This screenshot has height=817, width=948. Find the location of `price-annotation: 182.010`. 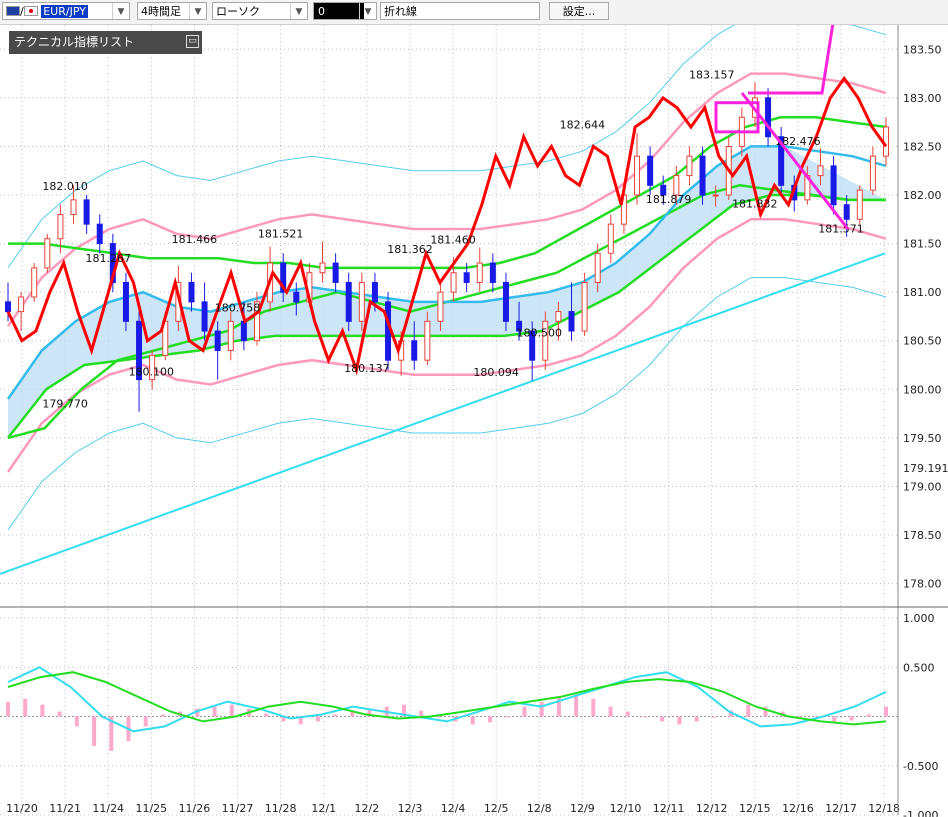

price-annotation: 182.010 is located at coordinates (65, 186).